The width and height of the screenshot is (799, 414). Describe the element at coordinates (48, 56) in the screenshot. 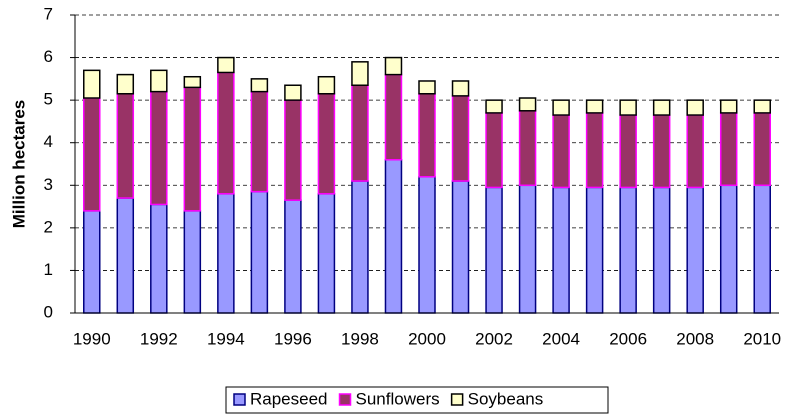

I see `y-tick-label: 6` at that location.